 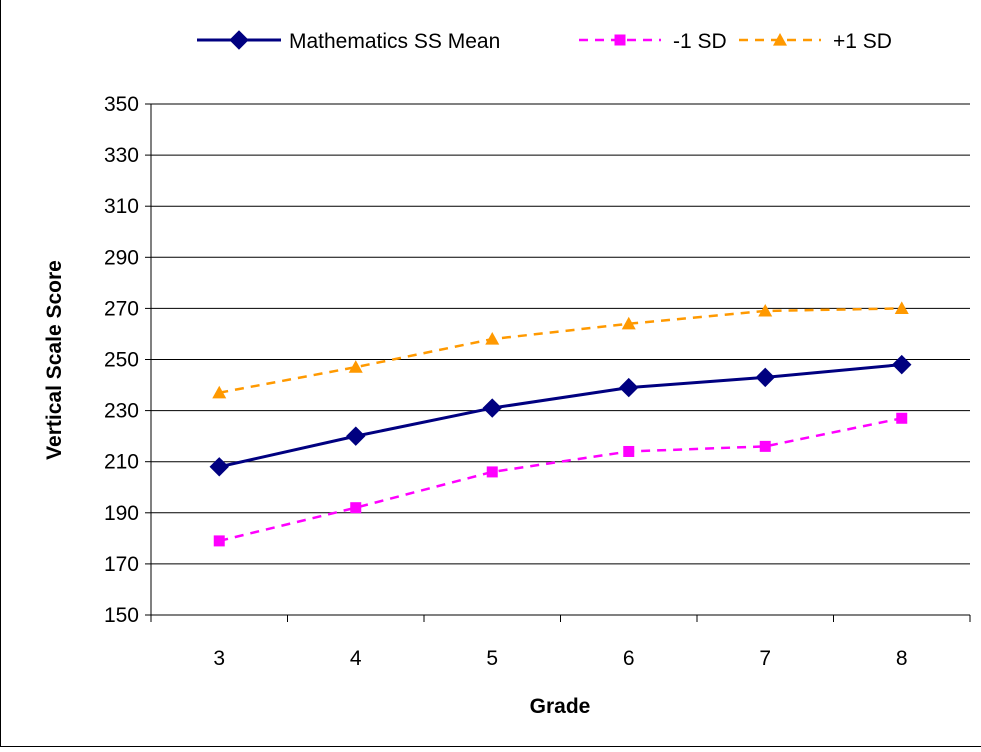 I want to click on x-tick-label: 8, so click(x=902, y=658).